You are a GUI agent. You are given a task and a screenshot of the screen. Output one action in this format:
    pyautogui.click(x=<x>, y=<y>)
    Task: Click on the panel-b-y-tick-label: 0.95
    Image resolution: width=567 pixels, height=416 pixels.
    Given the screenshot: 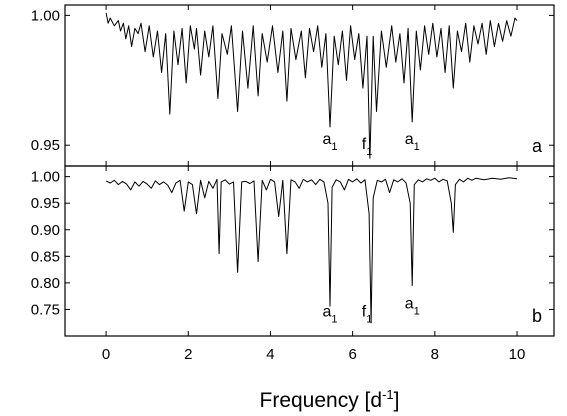 What is the action you would take?
    pyautogui.click(x=45, y=203)
    